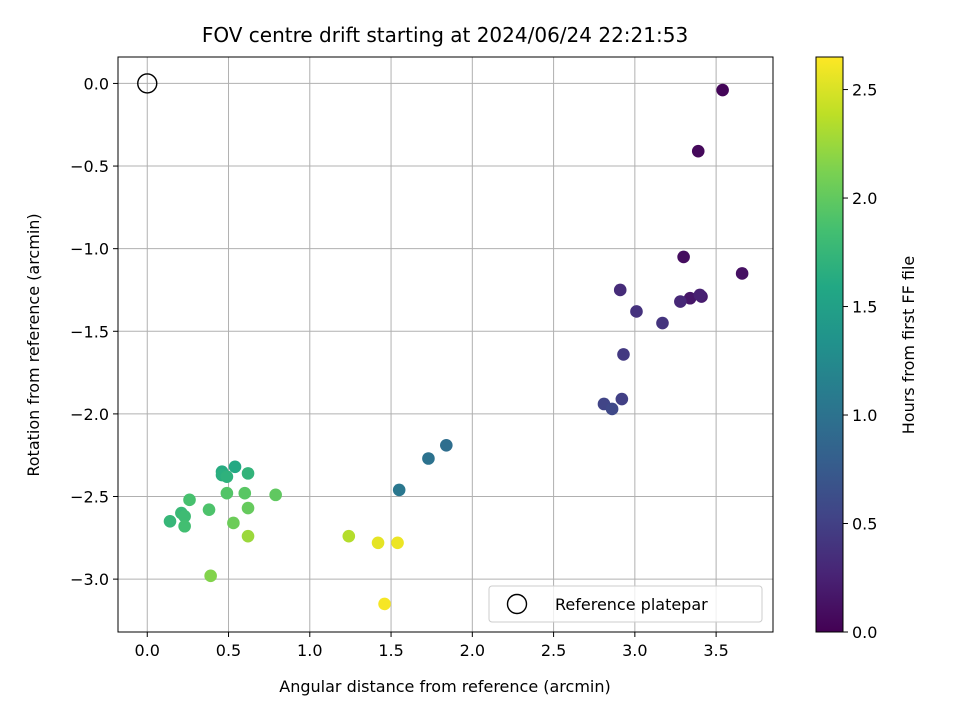 Image resolution: width=960 pixels, height=720 pixels. I want to click on y-tick-label: −1.0, so click(89, 249).